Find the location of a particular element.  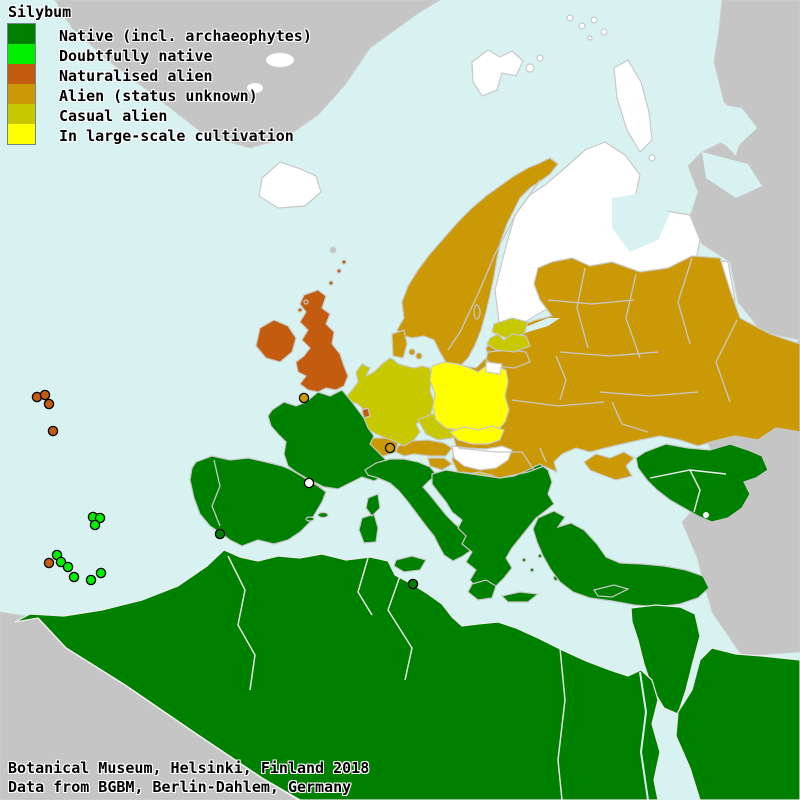

legend-swatch-naturalised is located at coordinates (21, 74).